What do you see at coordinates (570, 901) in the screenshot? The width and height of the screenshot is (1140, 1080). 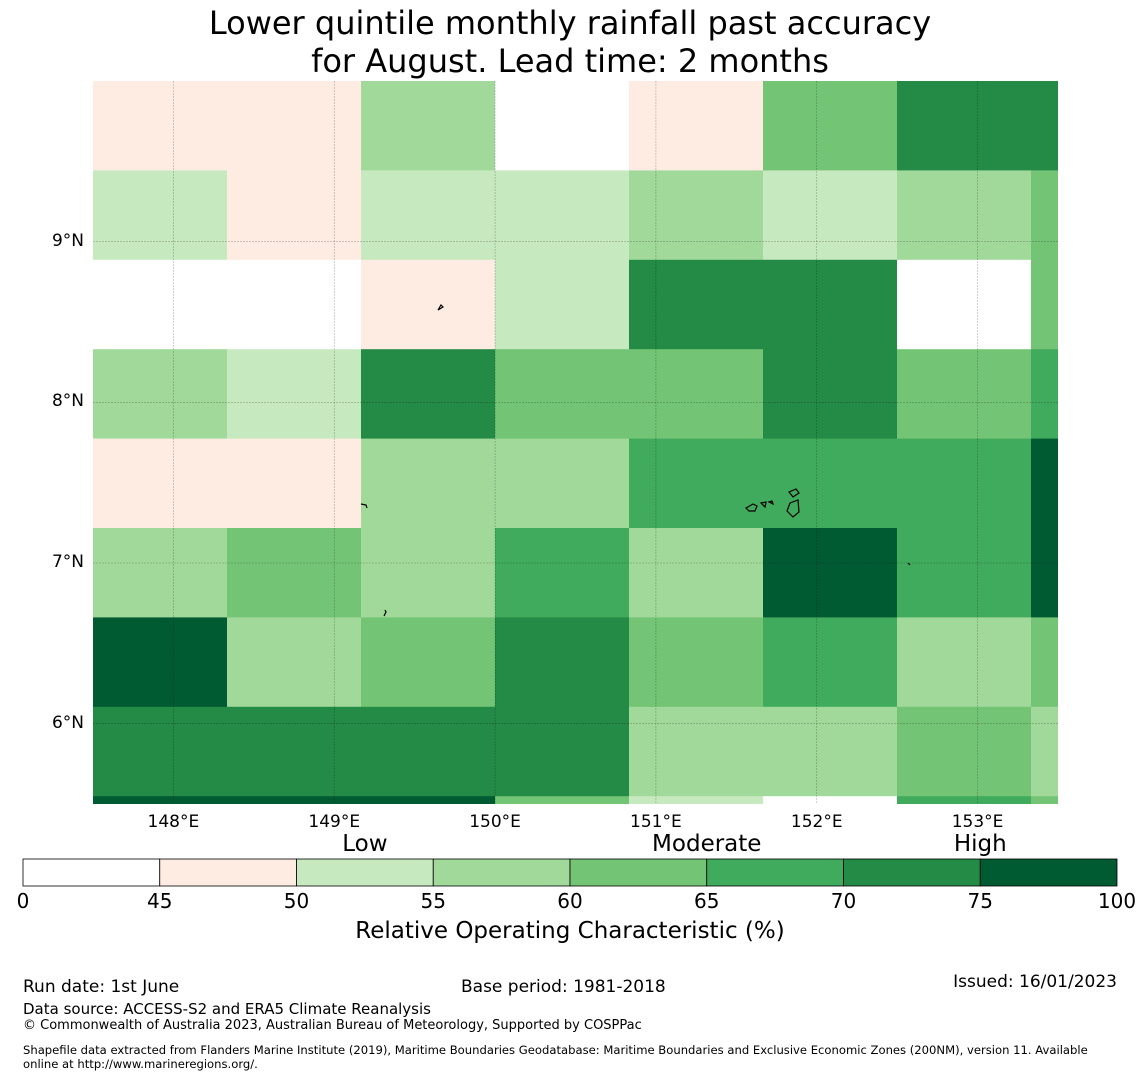 I see `colorbar-tick-label: 60` at bounding box center [570, 901].